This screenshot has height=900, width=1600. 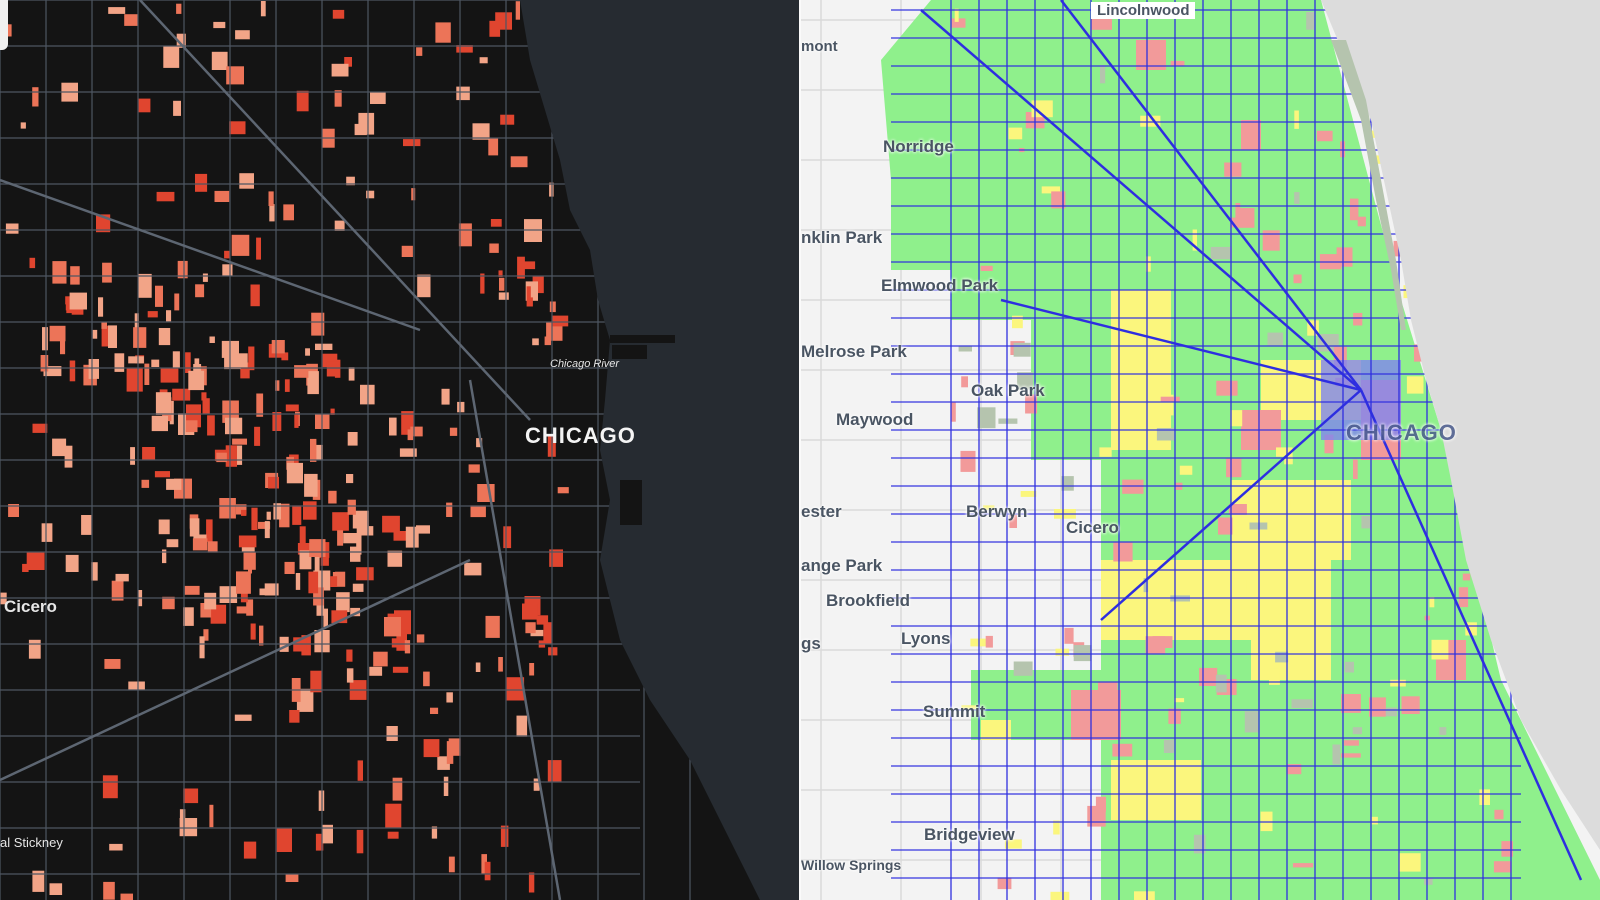 I want to click on norridge-label: Norridge, so click(x=918, y=146).